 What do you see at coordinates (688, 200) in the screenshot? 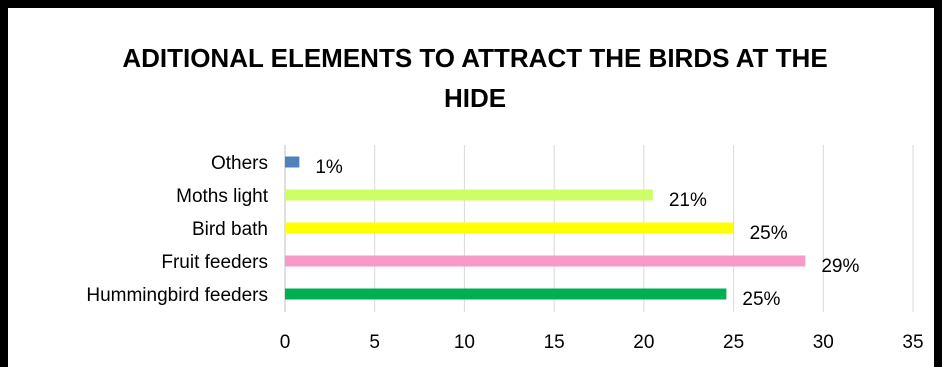
I see `data-label: 21%` at bounding box center [688, 200].